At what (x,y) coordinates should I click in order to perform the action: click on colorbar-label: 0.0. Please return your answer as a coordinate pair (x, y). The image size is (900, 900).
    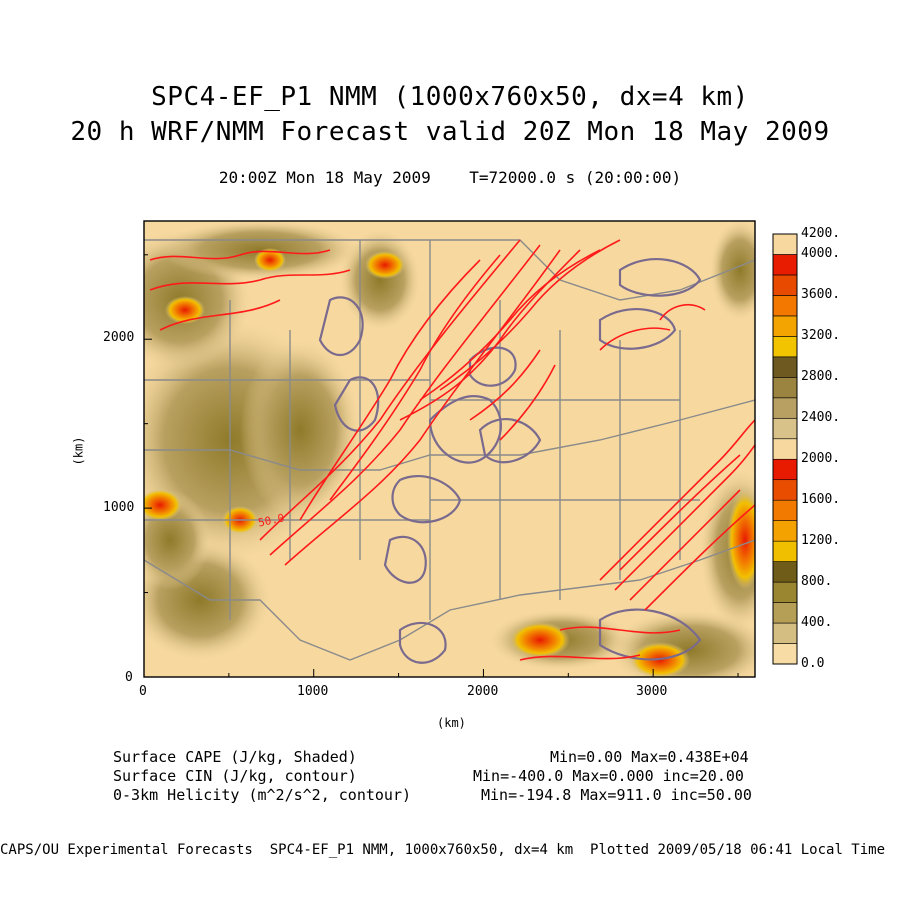
    Looking at the image, I should click on (813, 663).